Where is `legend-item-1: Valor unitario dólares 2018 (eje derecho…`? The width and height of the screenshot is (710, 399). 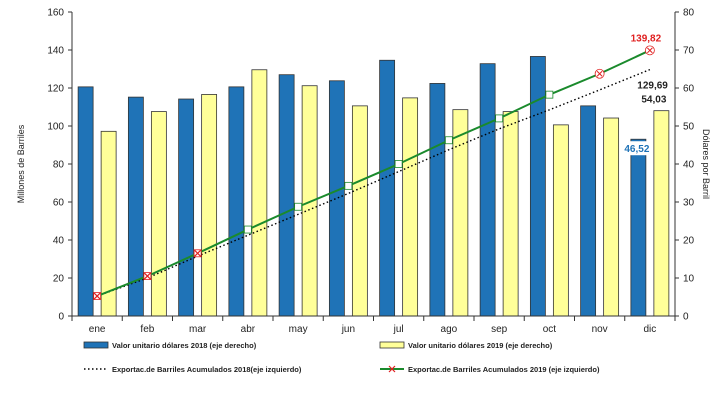
legend-item-1: Valor unitario dólares 2018 (eje derecho… is located at coordinates (170, 345).